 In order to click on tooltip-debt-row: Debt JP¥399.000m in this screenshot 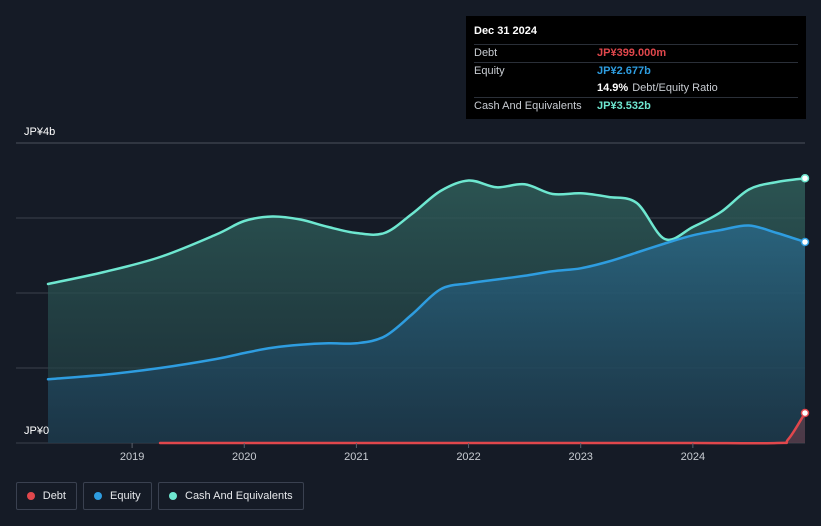, I will do `click(636, 53)`.